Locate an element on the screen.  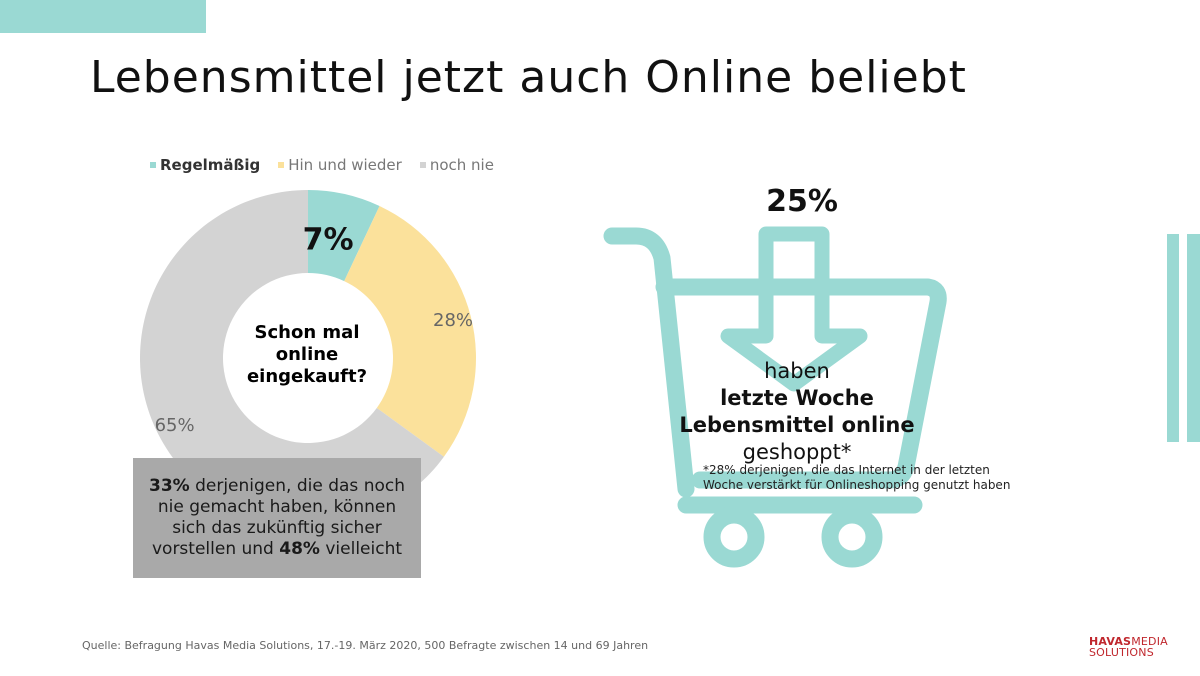
chart-legend: Regelmäßig Hin und wieder noch nie is located at coordinates (322, 165).